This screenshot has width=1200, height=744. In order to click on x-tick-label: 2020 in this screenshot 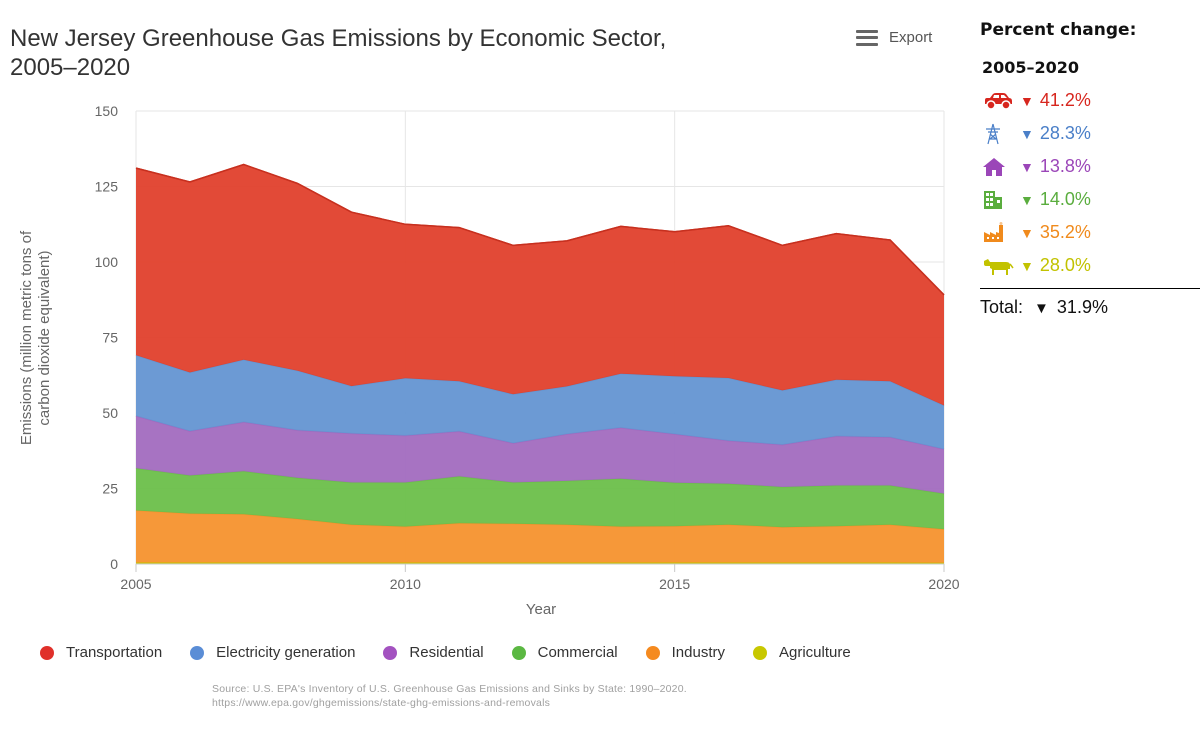, I will do `click(943, 584)`.